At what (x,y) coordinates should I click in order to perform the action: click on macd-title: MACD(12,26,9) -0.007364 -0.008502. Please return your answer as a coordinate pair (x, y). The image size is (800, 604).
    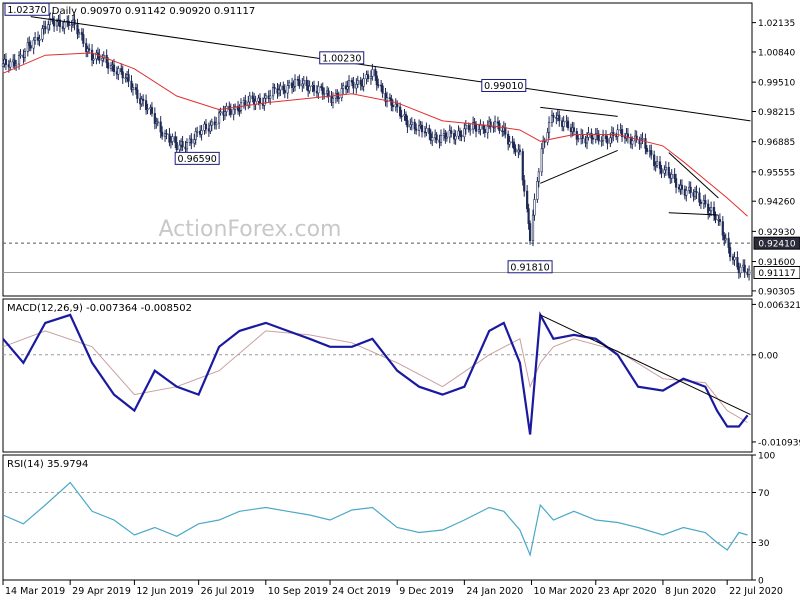
    Looking at the image, I should click on (99, 308).